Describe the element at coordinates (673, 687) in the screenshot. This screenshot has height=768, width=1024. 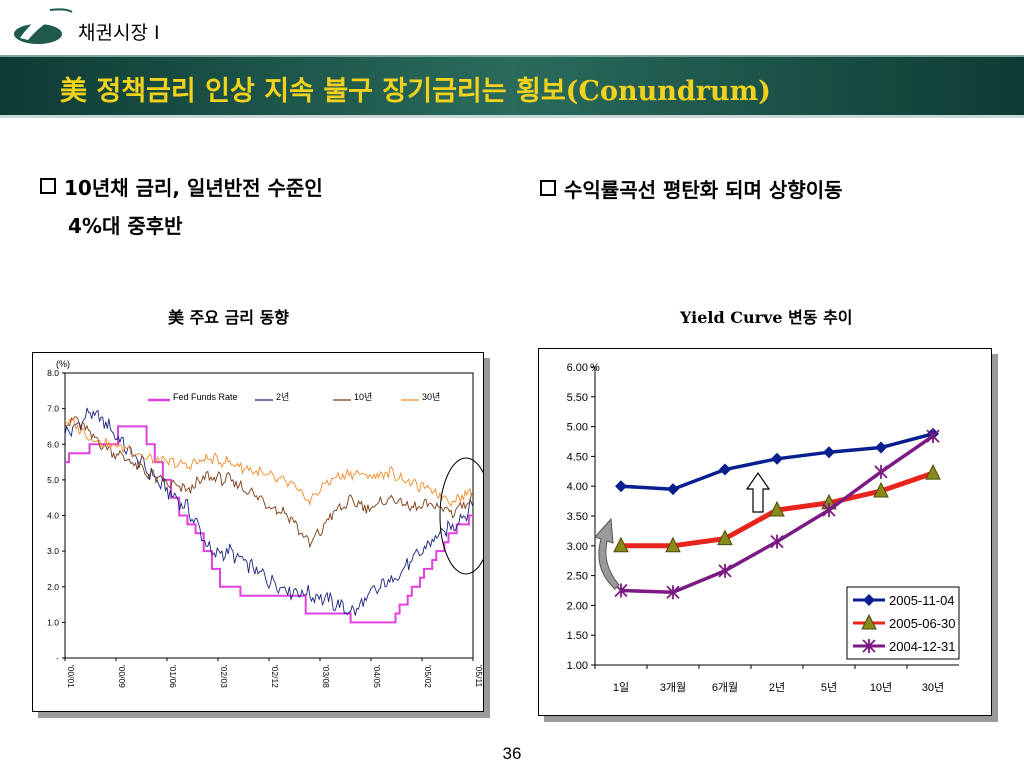
I see `x-tick-label: 3개월` at that location.